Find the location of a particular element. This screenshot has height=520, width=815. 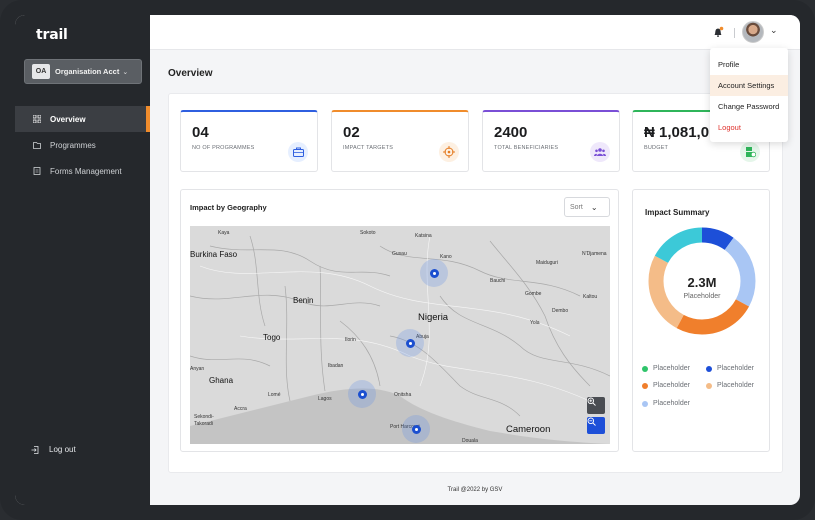

zoom-out-icon is located at coordinates (591, 421).